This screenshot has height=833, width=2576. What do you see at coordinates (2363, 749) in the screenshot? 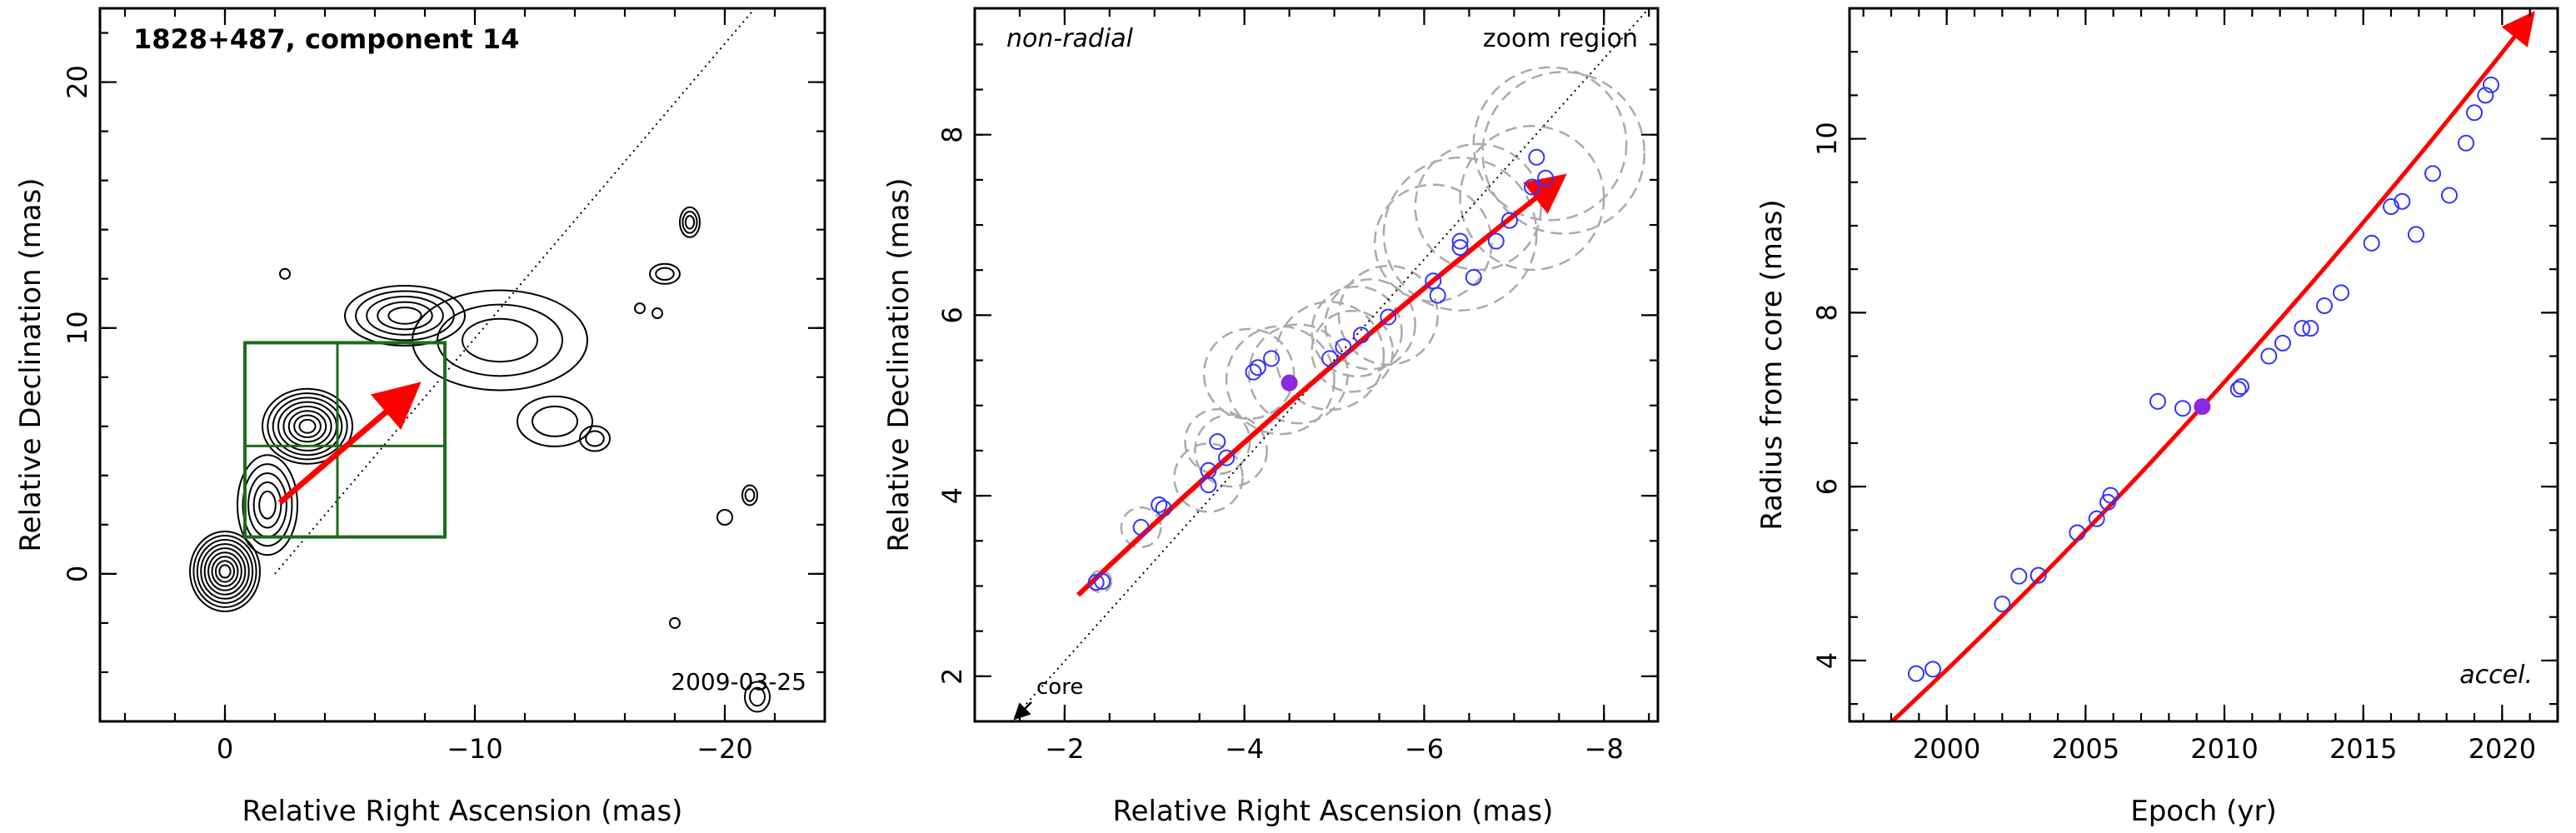
I see `x-tick-label: 2015` at bounding box center [2363, 749].